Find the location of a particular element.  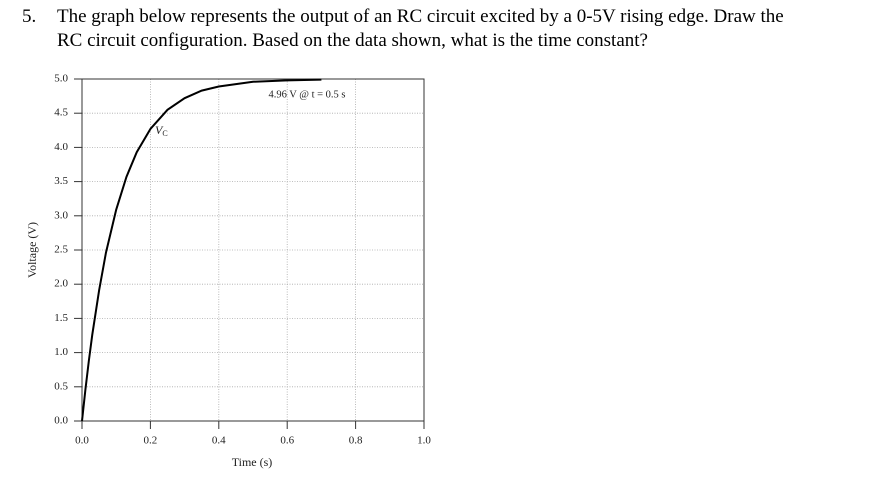

y-tick-label: 0.5 is located at coordinates (61, 386).